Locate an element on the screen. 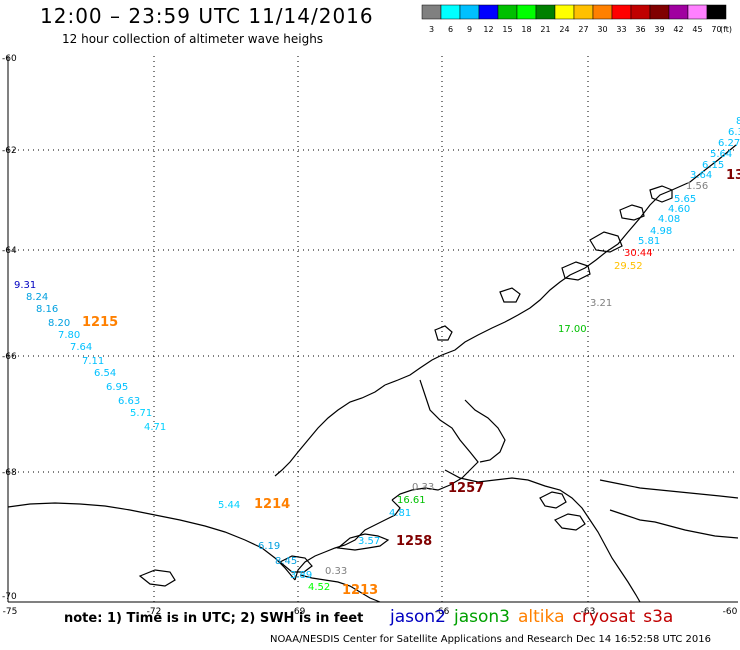 The width and height of the screenshot is (740, 650). swh-value: 9.31 is located at coordinates (25, 285).